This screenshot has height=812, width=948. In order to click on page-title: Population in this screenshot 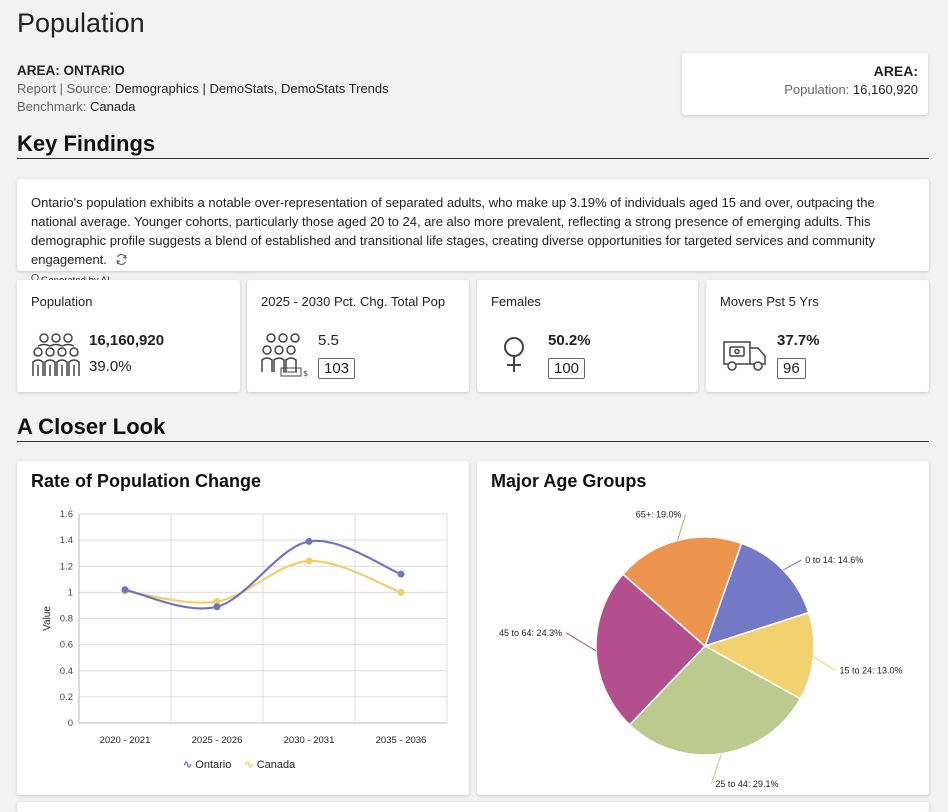, I will do `click(81, 23)`.